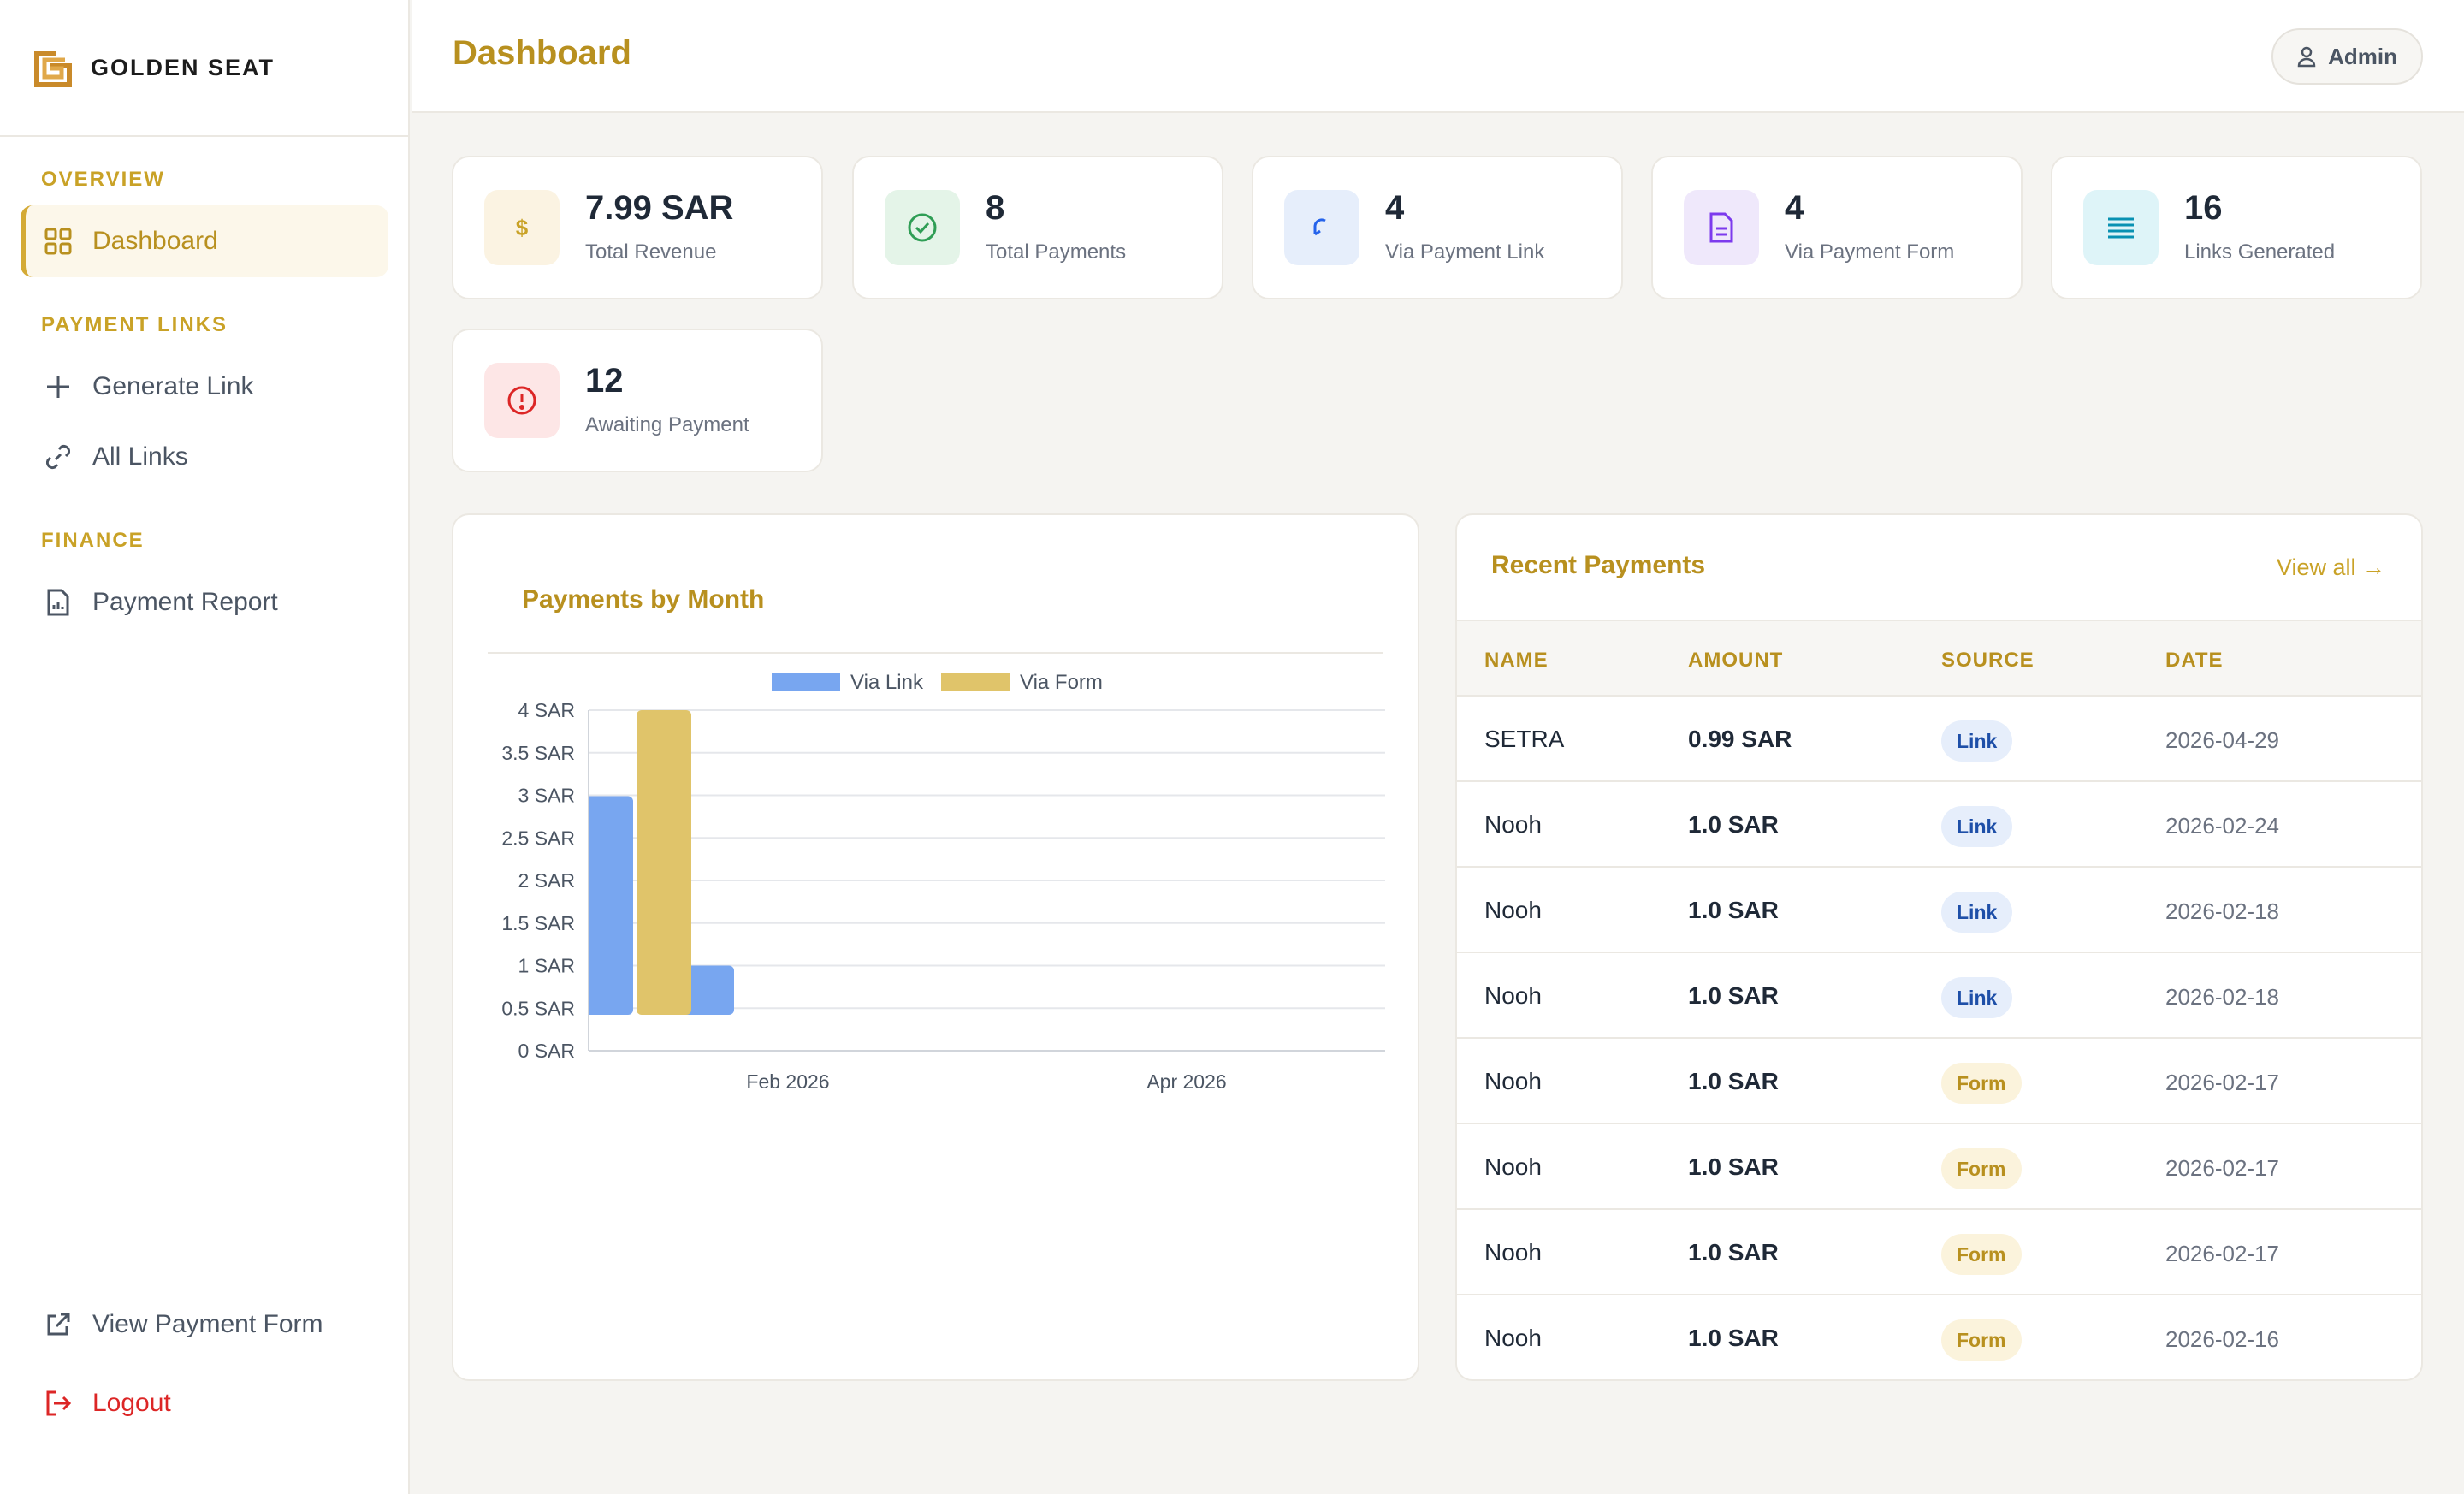  I want to click on stat-via-payment-link: 4 Via Payment Link, so click(1437, 227).